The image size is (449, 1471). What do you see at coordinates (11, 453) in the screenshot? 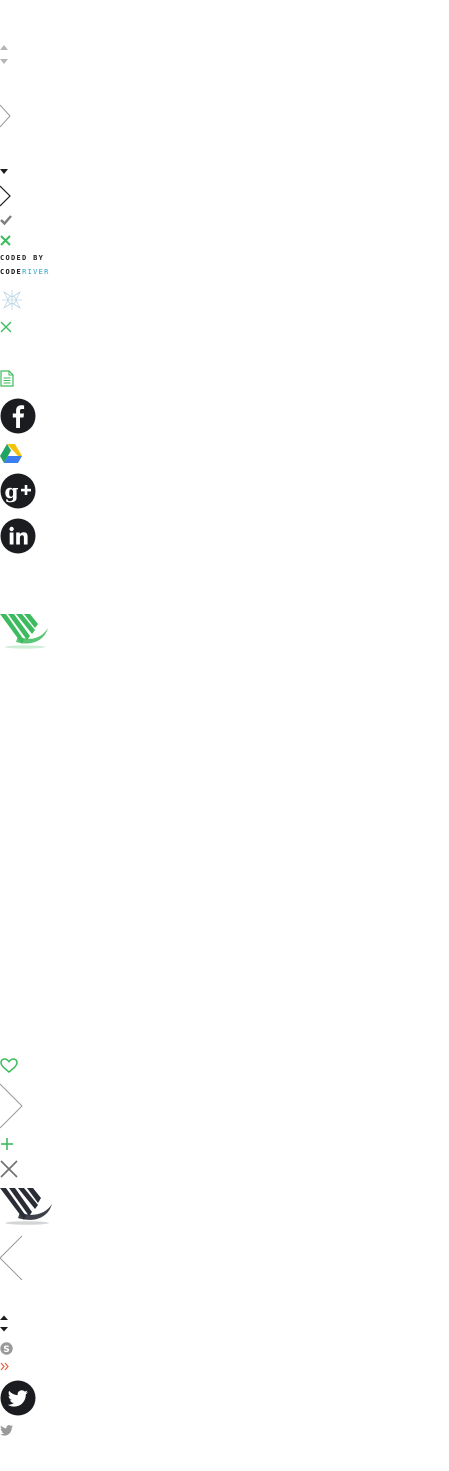
I see `google-drive-icon` at bounding box center [11, 453].